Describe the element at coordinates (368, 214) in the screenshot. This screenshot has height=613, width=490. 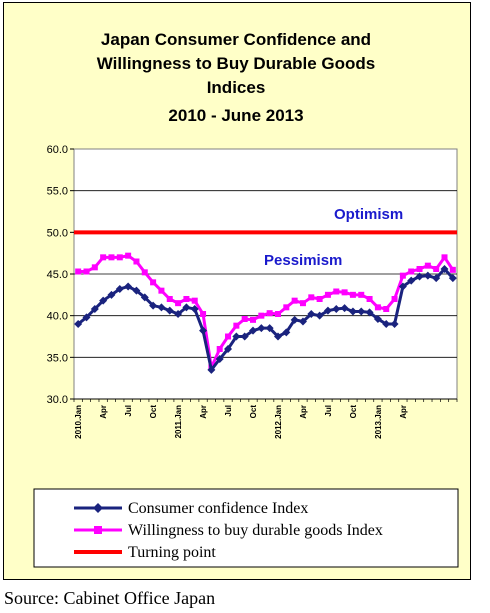
I see `optimism-label: Optimism` at that location.